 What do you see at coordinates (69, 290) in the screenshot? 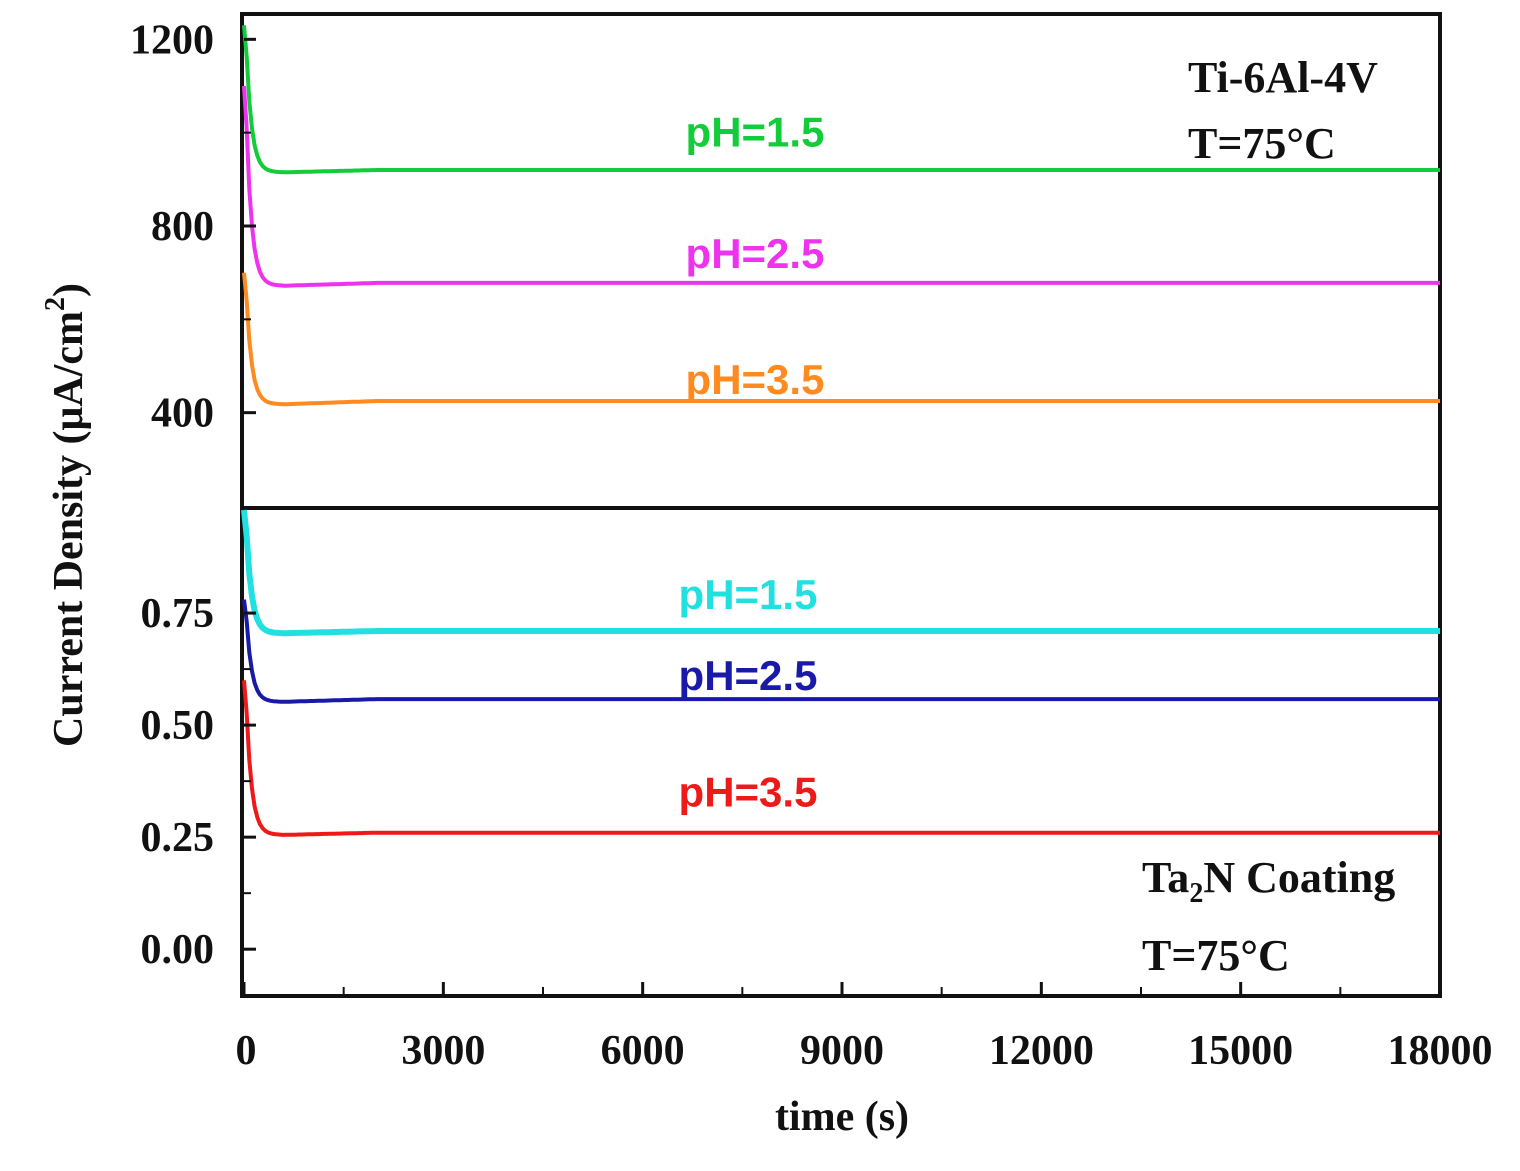
I see `y-axis-title-close: )` at bounding box center [69, 290].